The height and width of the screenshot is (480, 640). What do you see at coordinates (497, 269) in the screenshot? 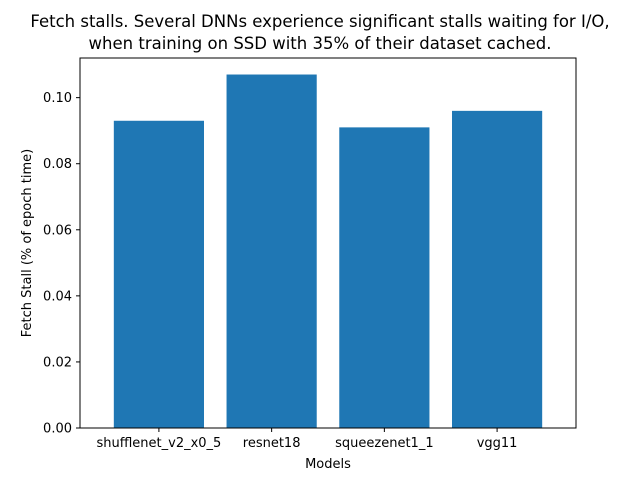
I see `bar-vgg11` at bounding box center [497, 269].